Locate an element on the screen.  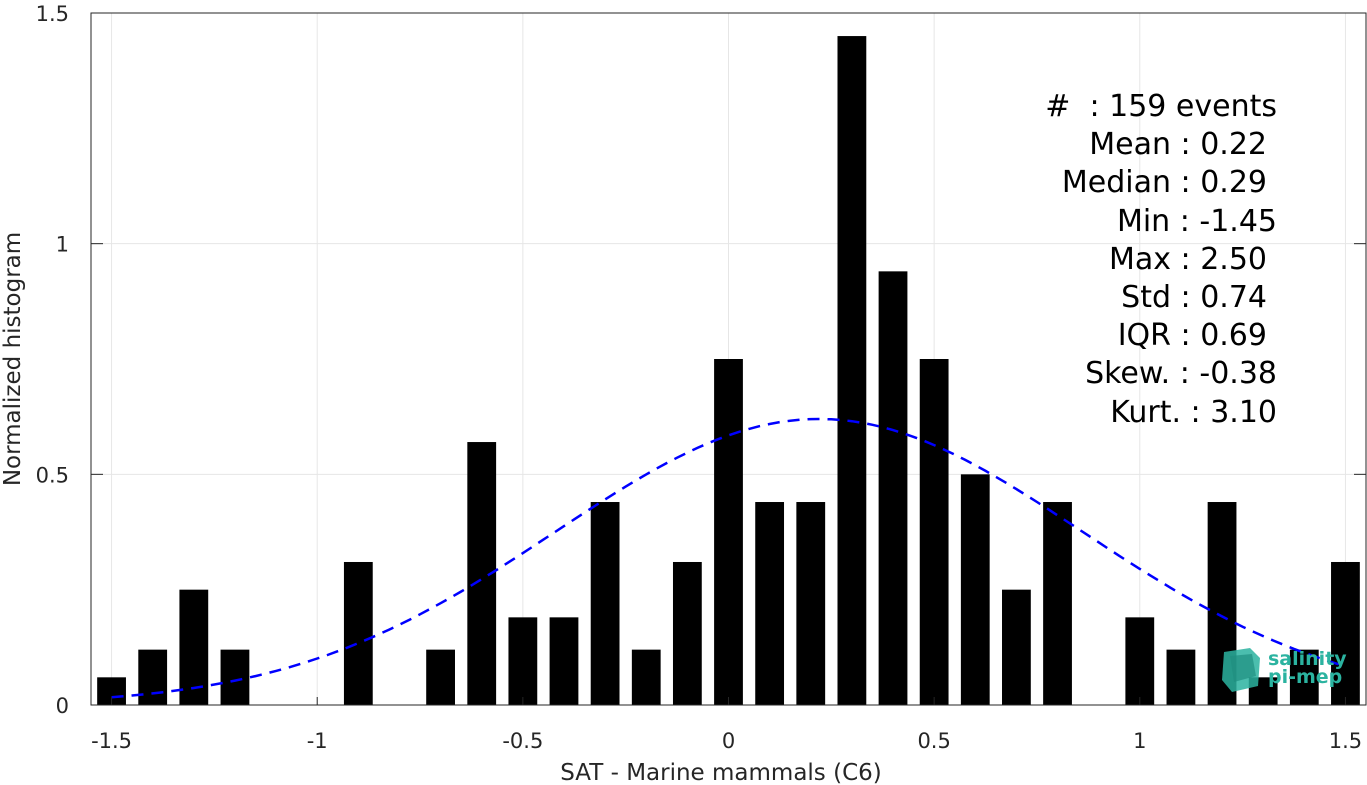
x-tick-label: 0.5 is located at coordinates (933, 741).